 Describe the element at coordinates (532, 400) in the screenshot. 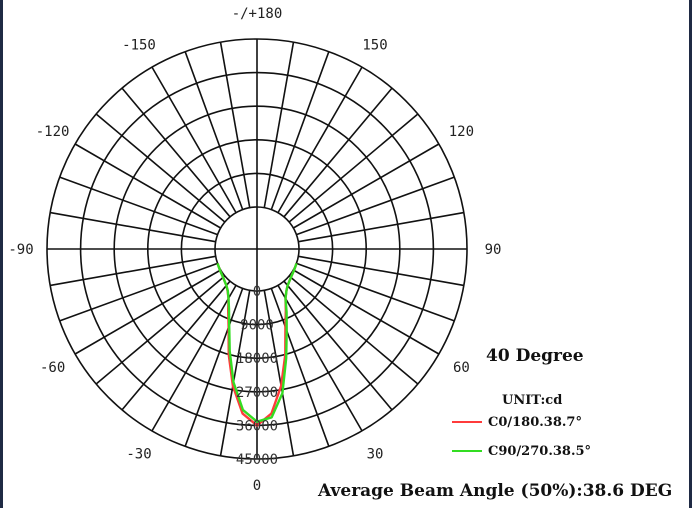

I see `unit-label: UNIT:cd` at that location.